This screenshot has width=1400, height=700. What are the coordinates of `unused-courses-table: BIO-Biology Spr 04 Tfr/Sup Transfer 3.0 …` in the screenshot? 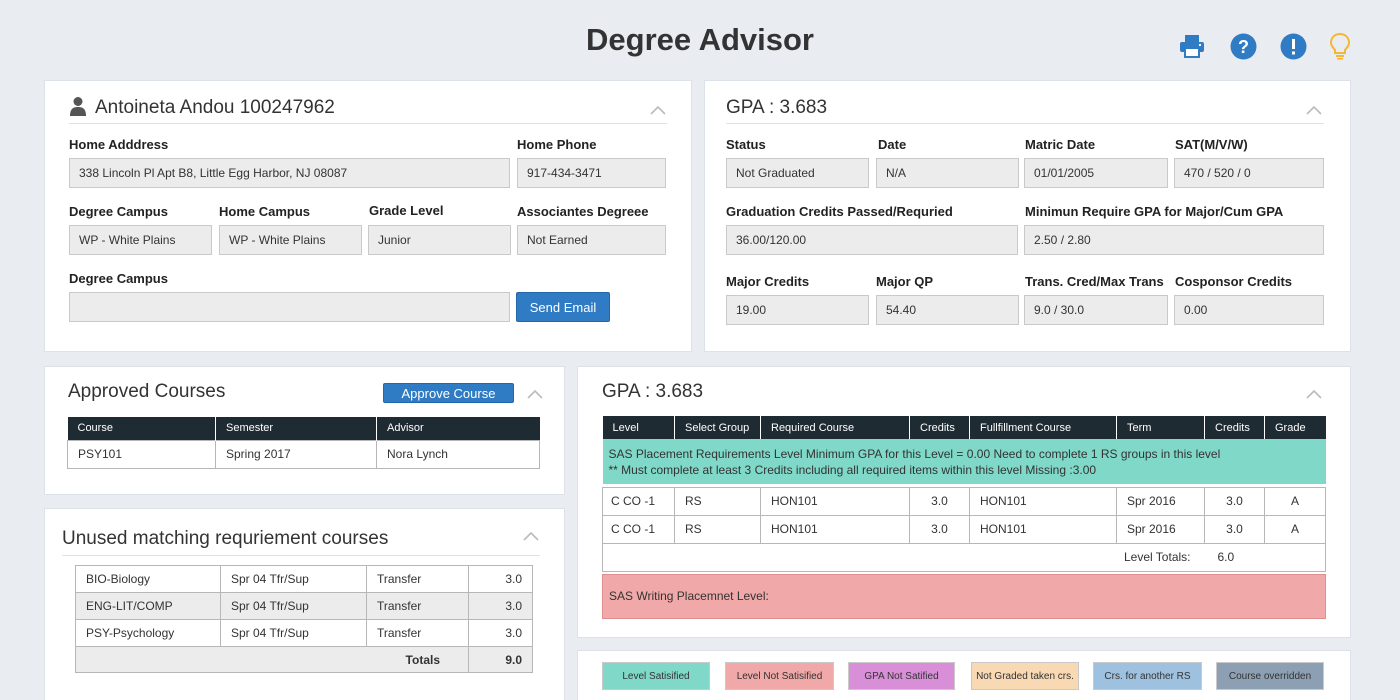 It's located at (304, 619).